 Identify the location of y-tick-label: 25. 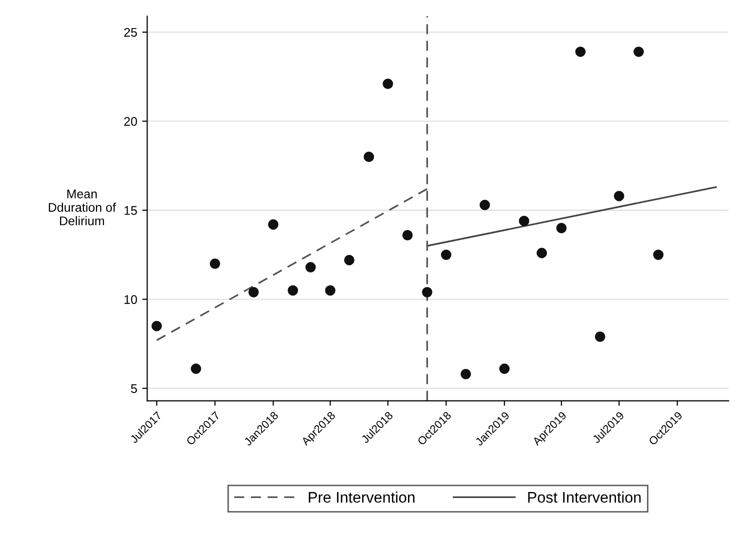
(130, 32).